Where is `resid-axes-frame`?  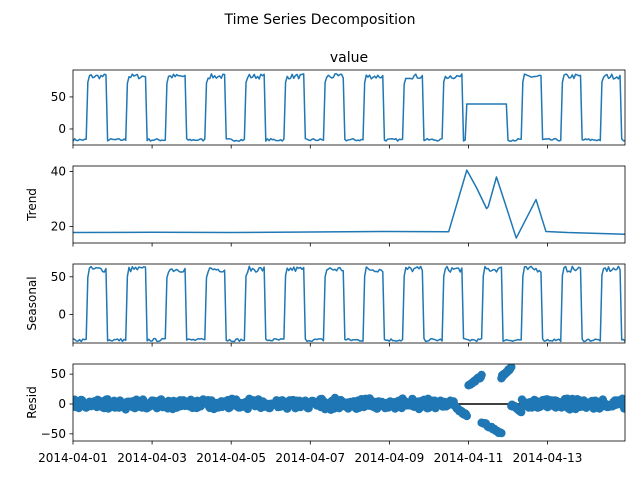
resid-axes-frame is located at coordinates (349, 402).